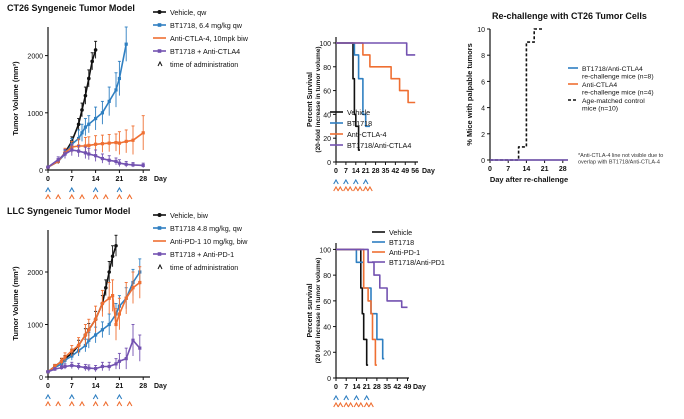 This screenshot has height=419, width=684. Describe the element at coordinates (188, 12) in the screenshot. I see `legend-label: Vehicle, qw` at that location.